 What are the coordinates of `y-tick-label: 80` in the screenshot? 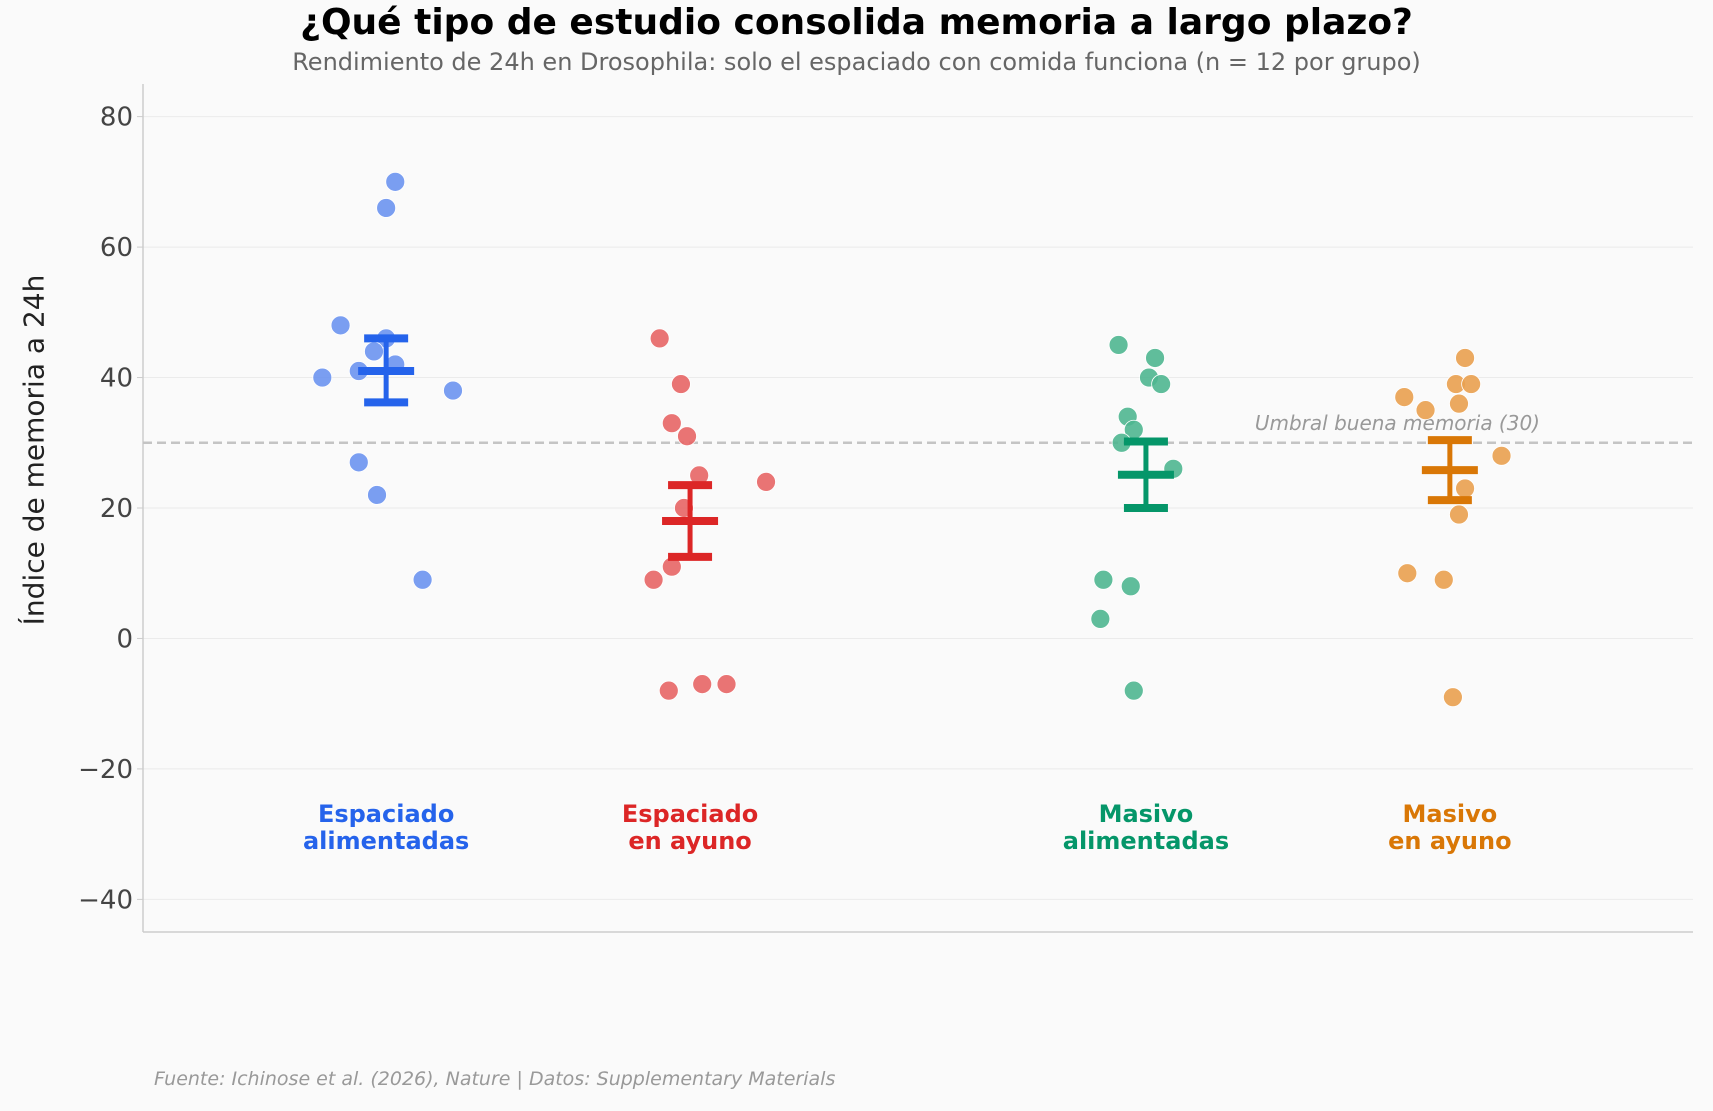 It's located at (116, 118).